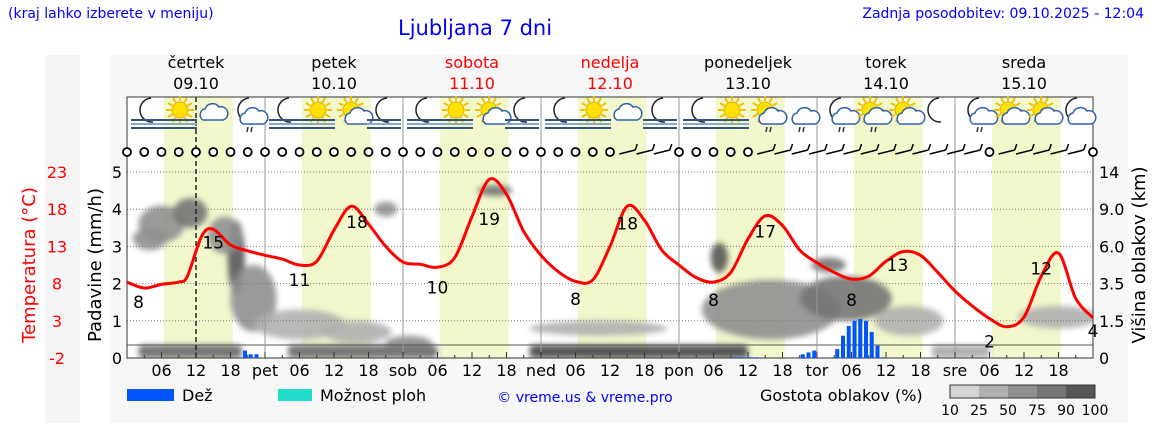 This screenshot has width=1152, height=443. Describe the element at coordinates (265, 370) in the screenshot. I see `x-day-label: pet` at that location.